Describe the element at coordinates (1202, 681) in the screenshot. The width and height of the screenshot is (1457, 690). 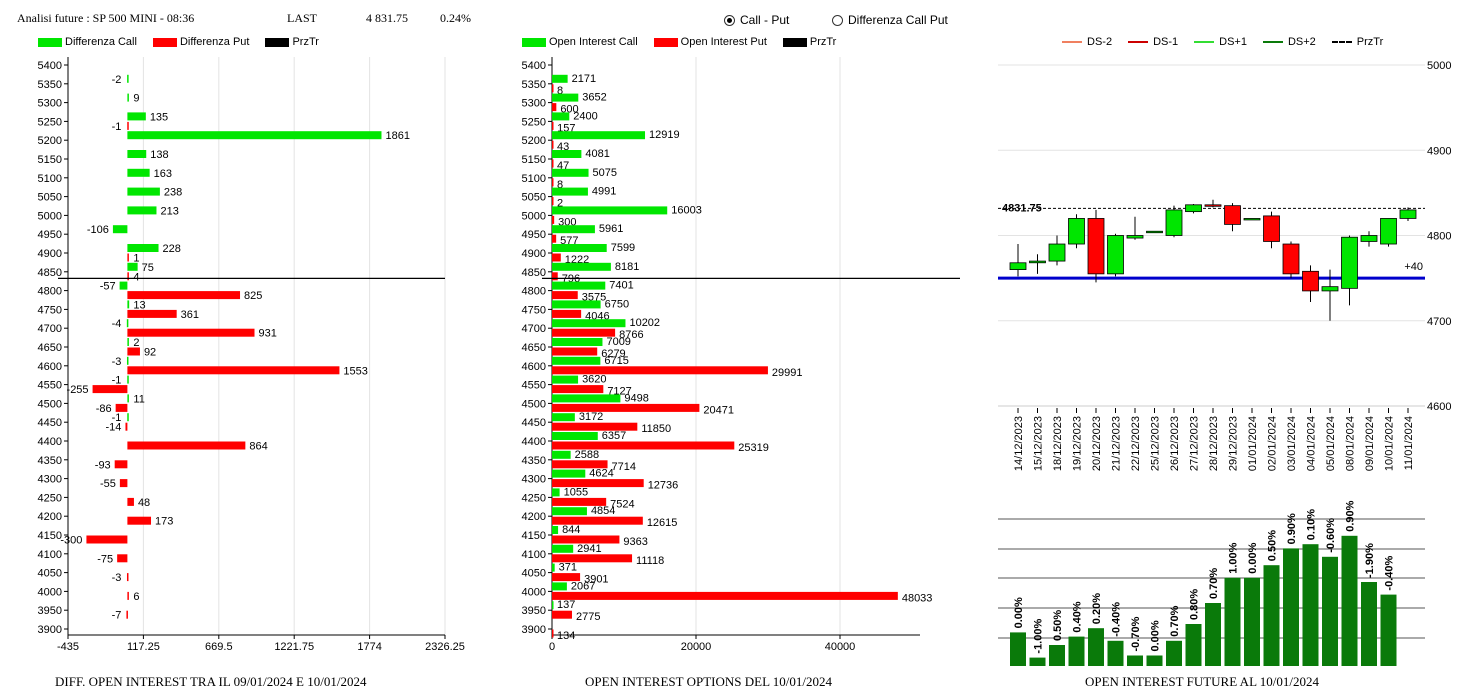
I see `caption-oi-future: OPEN INTEREST FUTURE AL 10/01/2024` at that location.